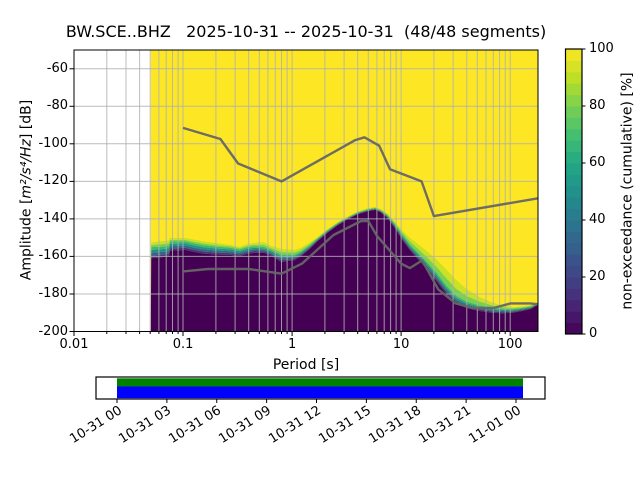 The width and height of the screenshot is (640, 480). What do you see at coordinates (26, 169) in the screenshot?
I see `y-axis-label-math: m²/s⁴/Hz` at bounding box center [26, 169].